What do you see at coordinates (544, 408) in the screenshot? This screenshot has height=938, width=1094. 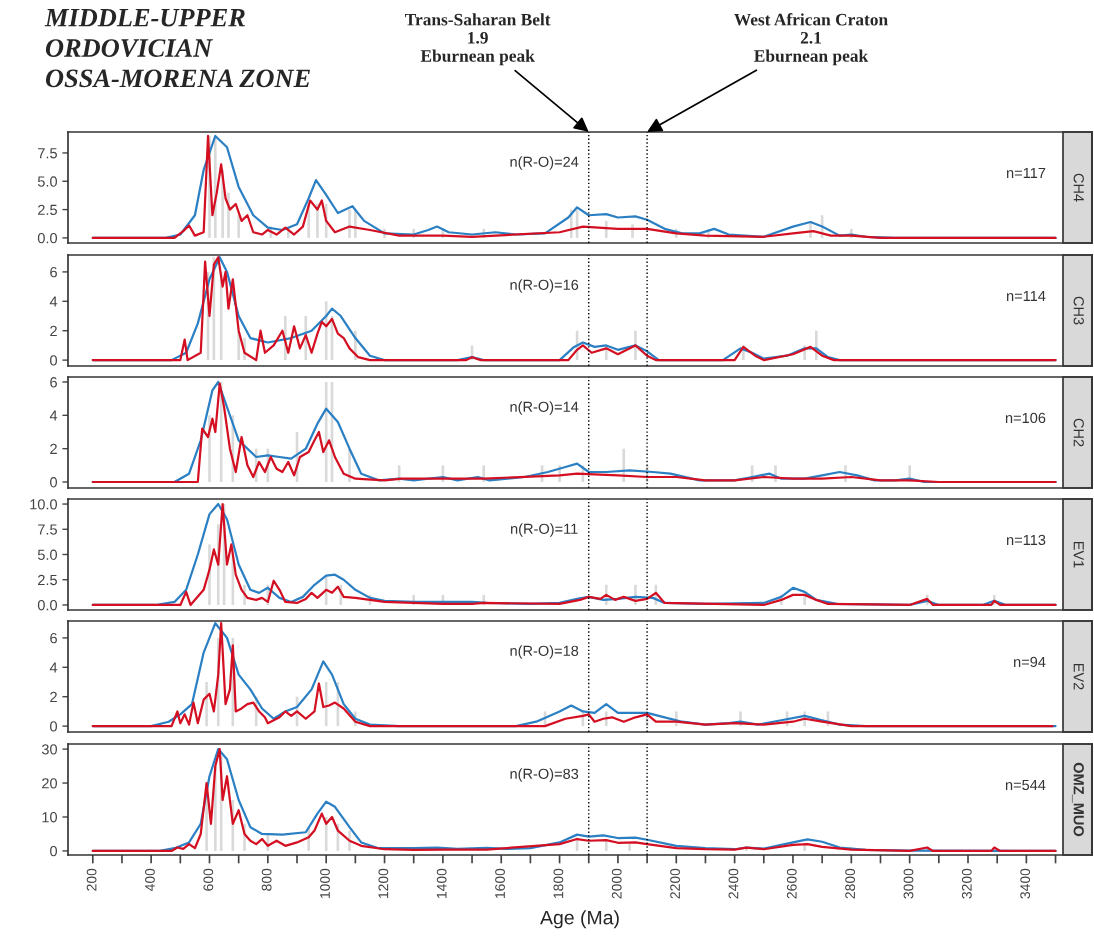 I see `annotation: n(R-O)=14` at bounding box center [544, 408].